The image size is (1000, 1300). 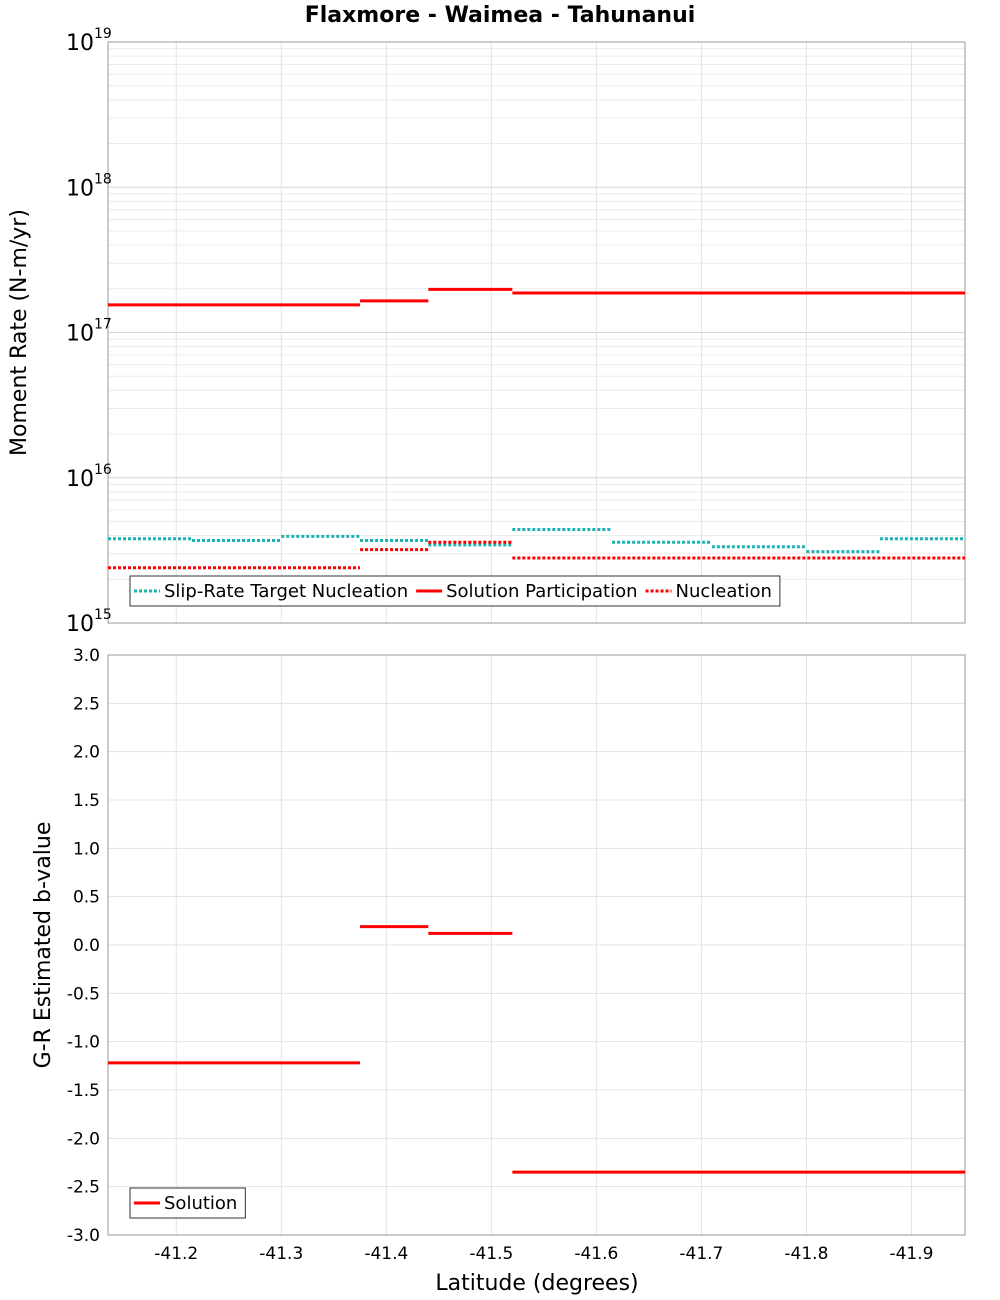 I want to click on y-tick-label: -3.0, so click(x=83, y=1236).